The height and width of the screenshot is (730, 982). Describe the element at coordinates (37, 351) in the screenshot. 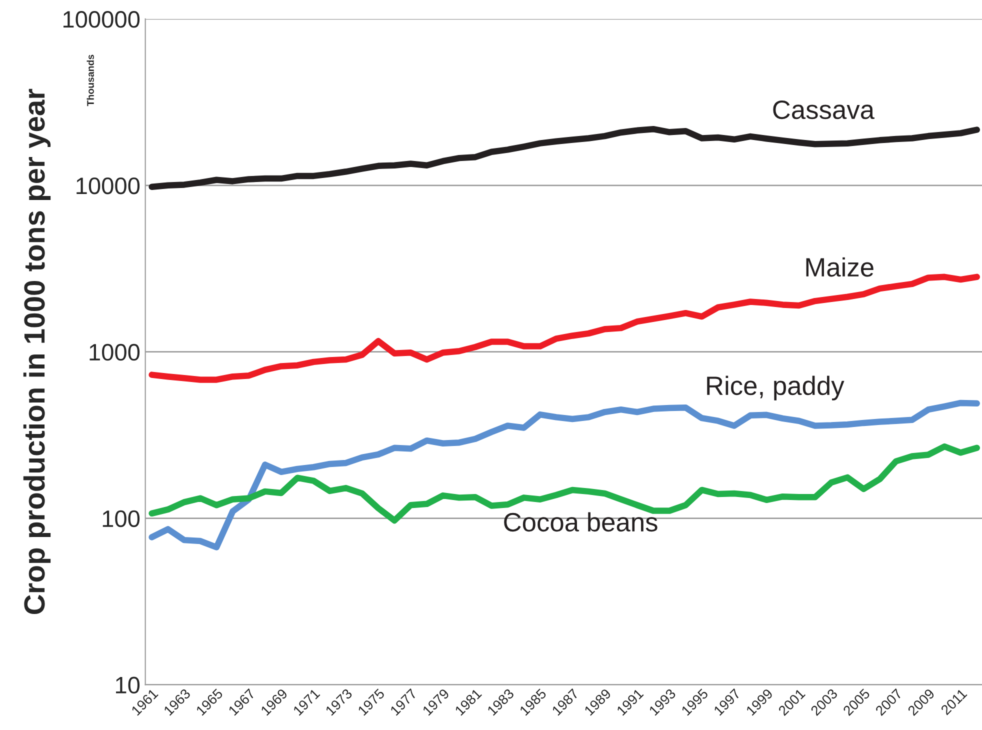

I see `y-axis-title: Crop production in 1000 tons per year` at that location.